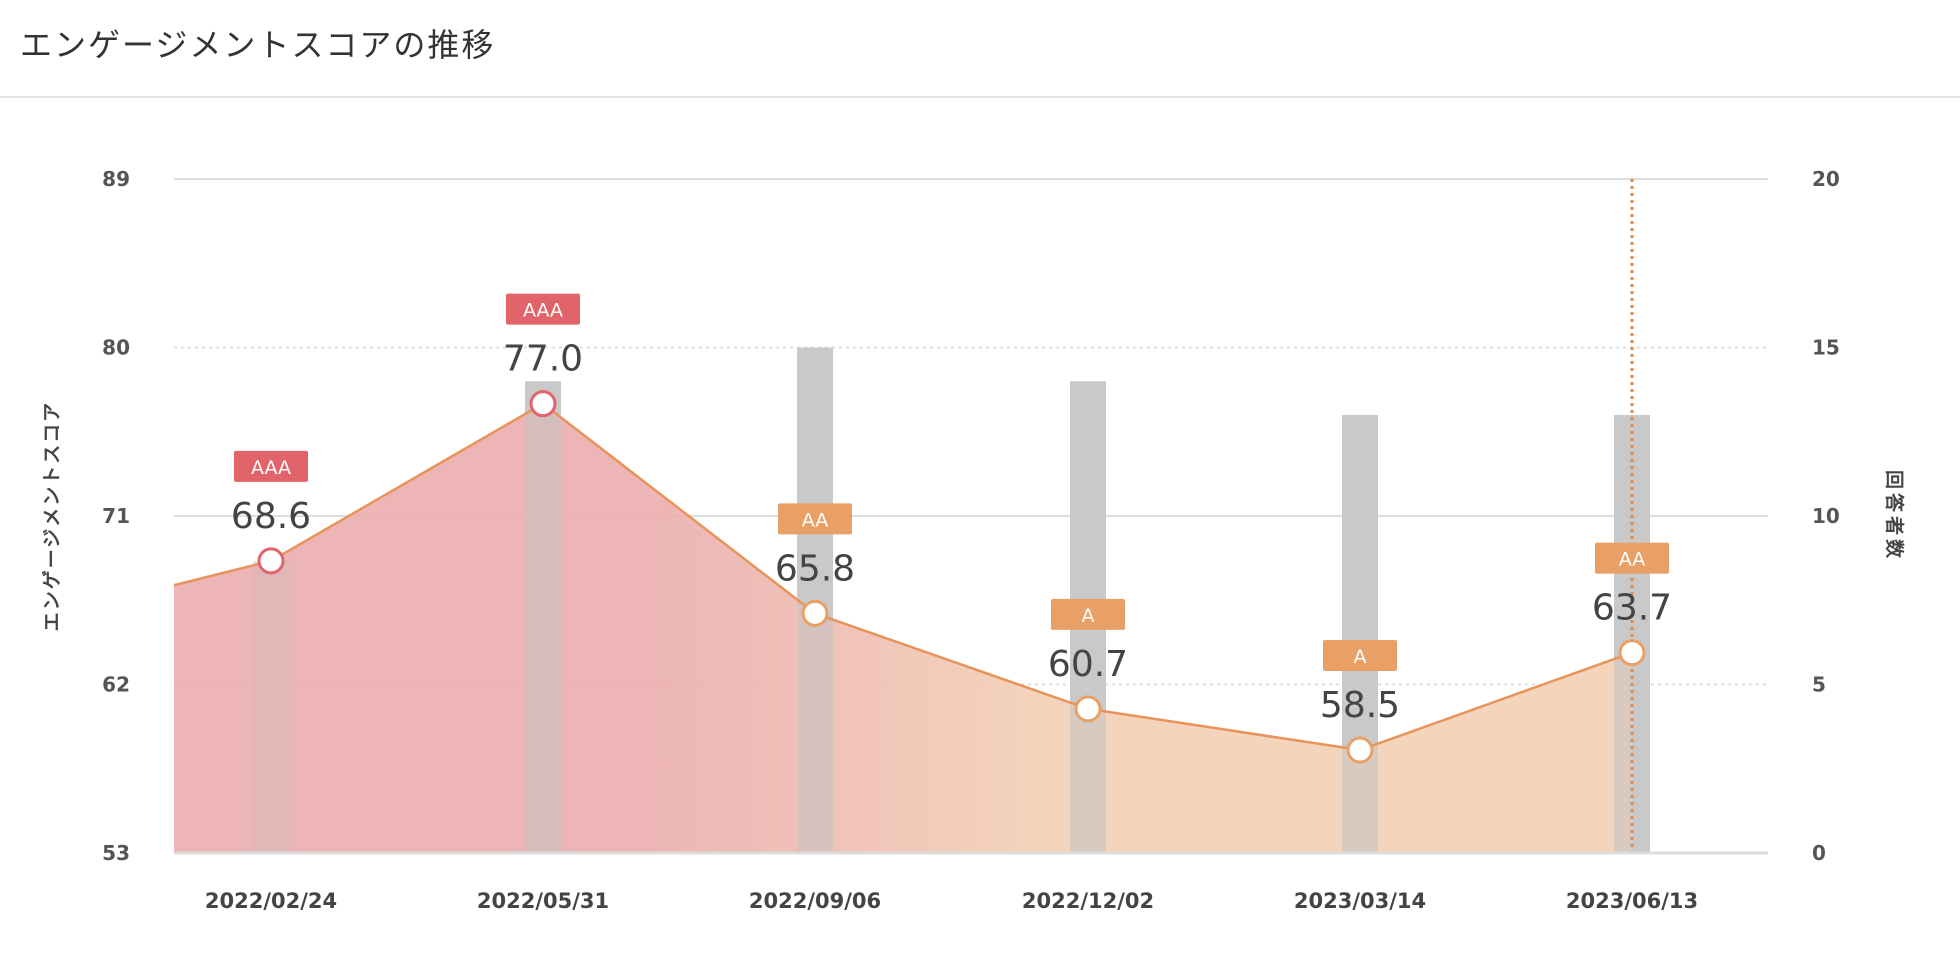  I want to click on header: エンゲージメントスコアの推移, so click(980, 49).